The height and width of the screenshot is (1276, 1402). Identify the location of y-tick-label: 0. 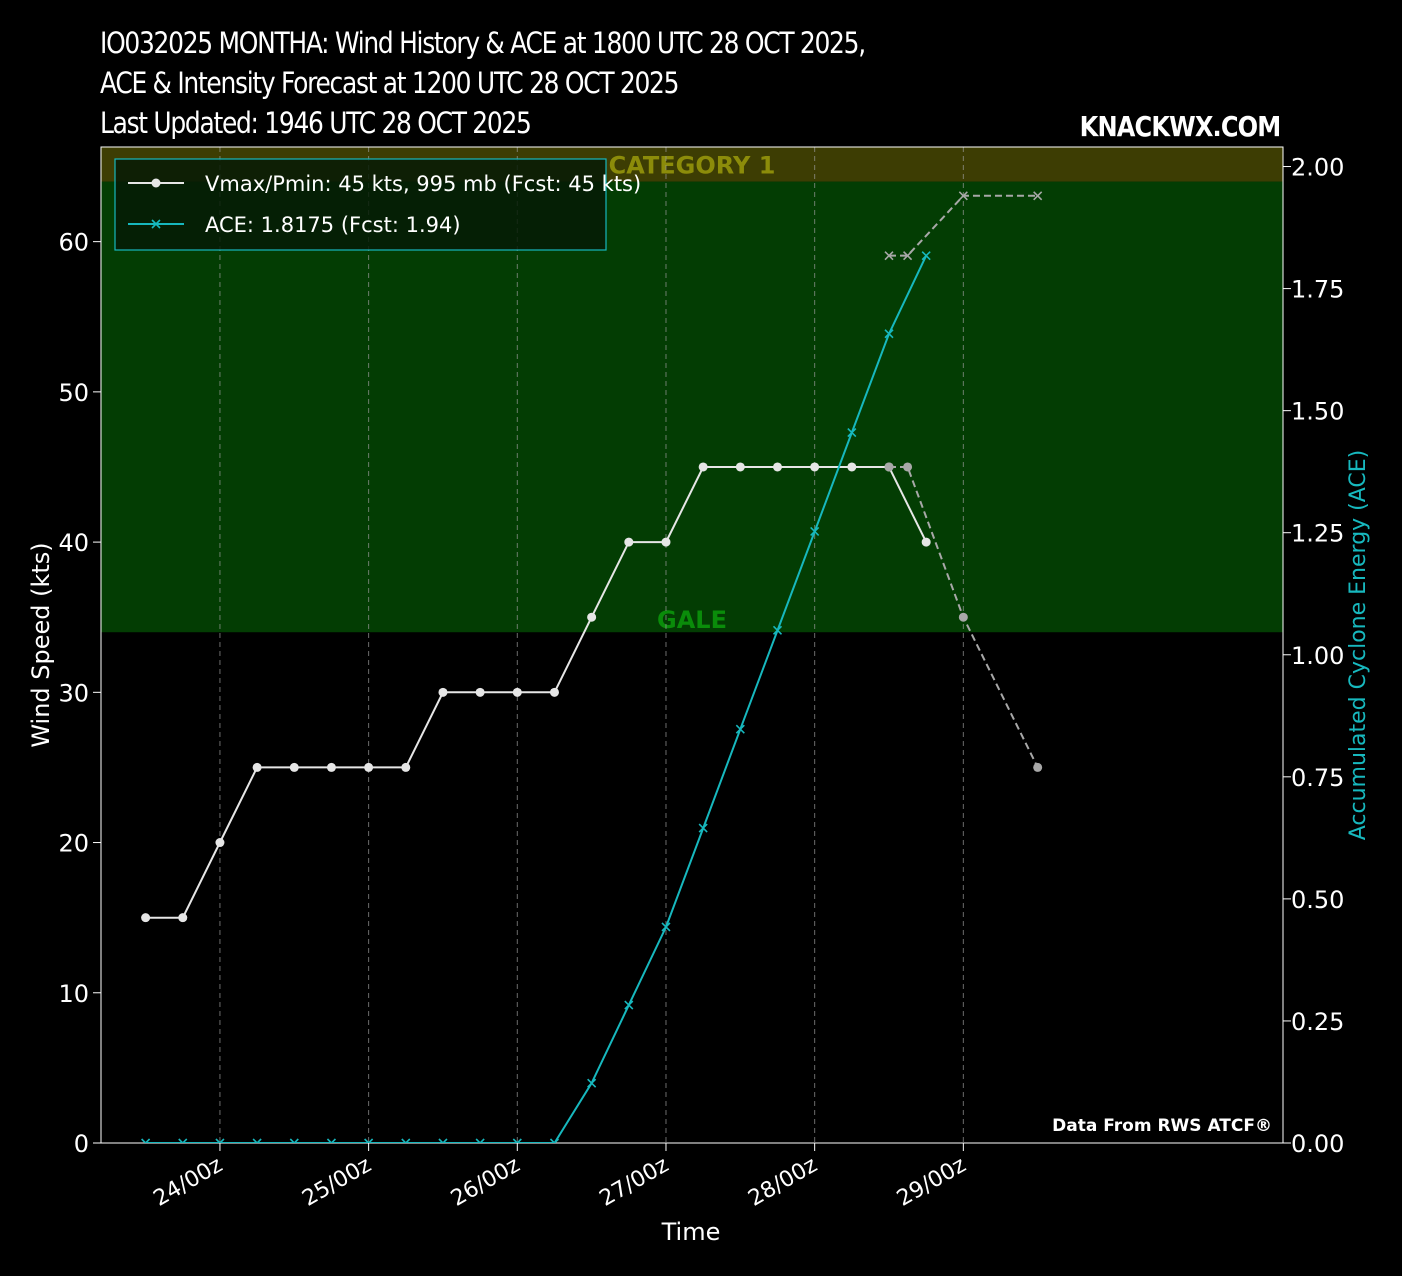
(81, 1144).